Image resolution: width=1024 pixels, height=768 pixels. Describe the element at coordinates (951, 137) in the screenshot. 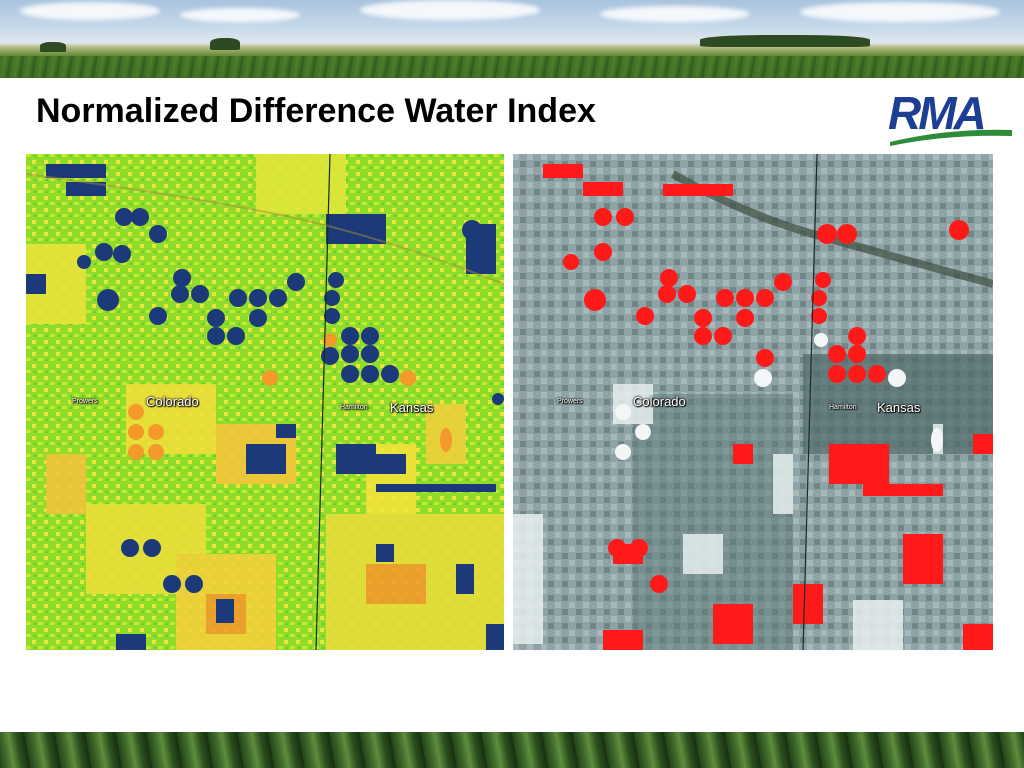

I see `logo-swoosh-icon` at that location.